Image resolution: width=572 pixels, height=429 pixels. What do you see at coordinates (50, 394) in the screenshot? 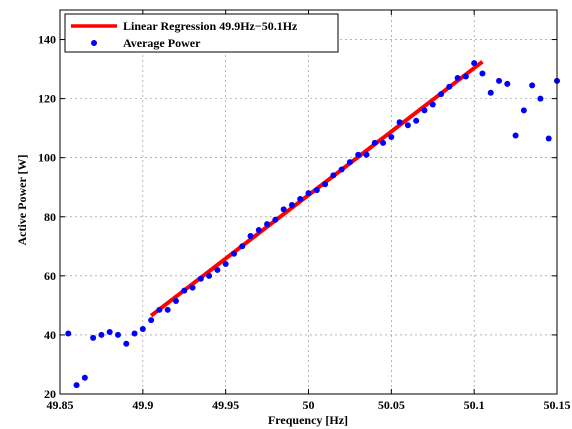
I see `y-tick-label: 20` at bounding box center [50, 394].